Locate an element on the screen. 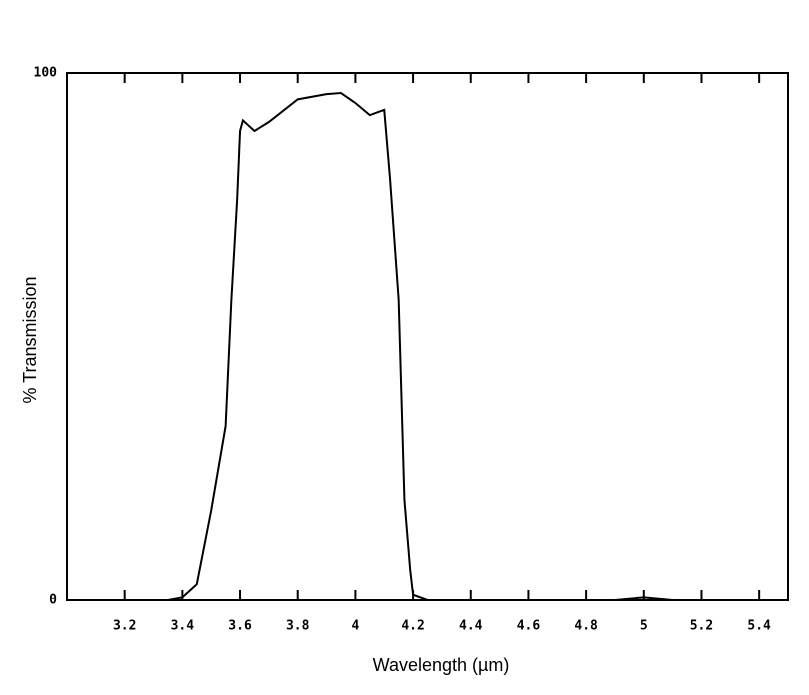  x-tick-label: 3.8 is located at coordinates (298, 626).